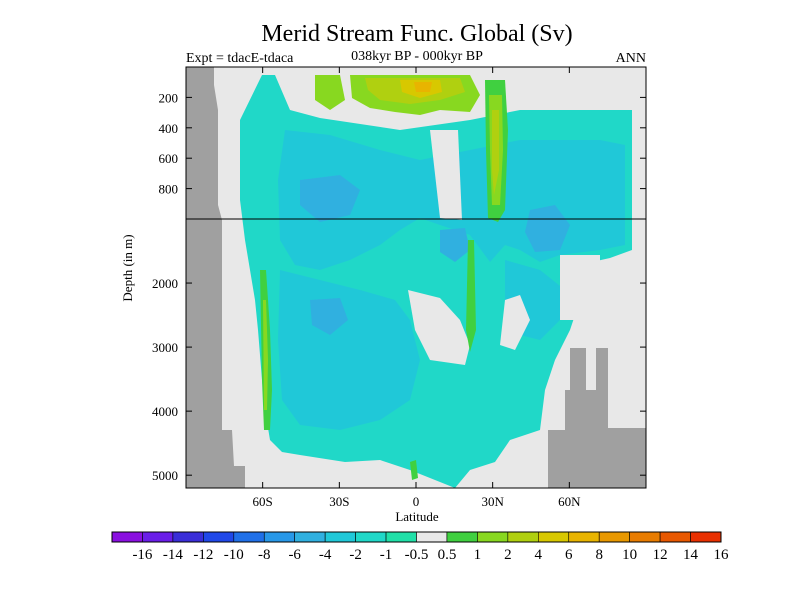  What do you see at coordinates (599, 555) in the screenshot?
I see `colorbar-label-15: 8` at bounding box center [599, 555].